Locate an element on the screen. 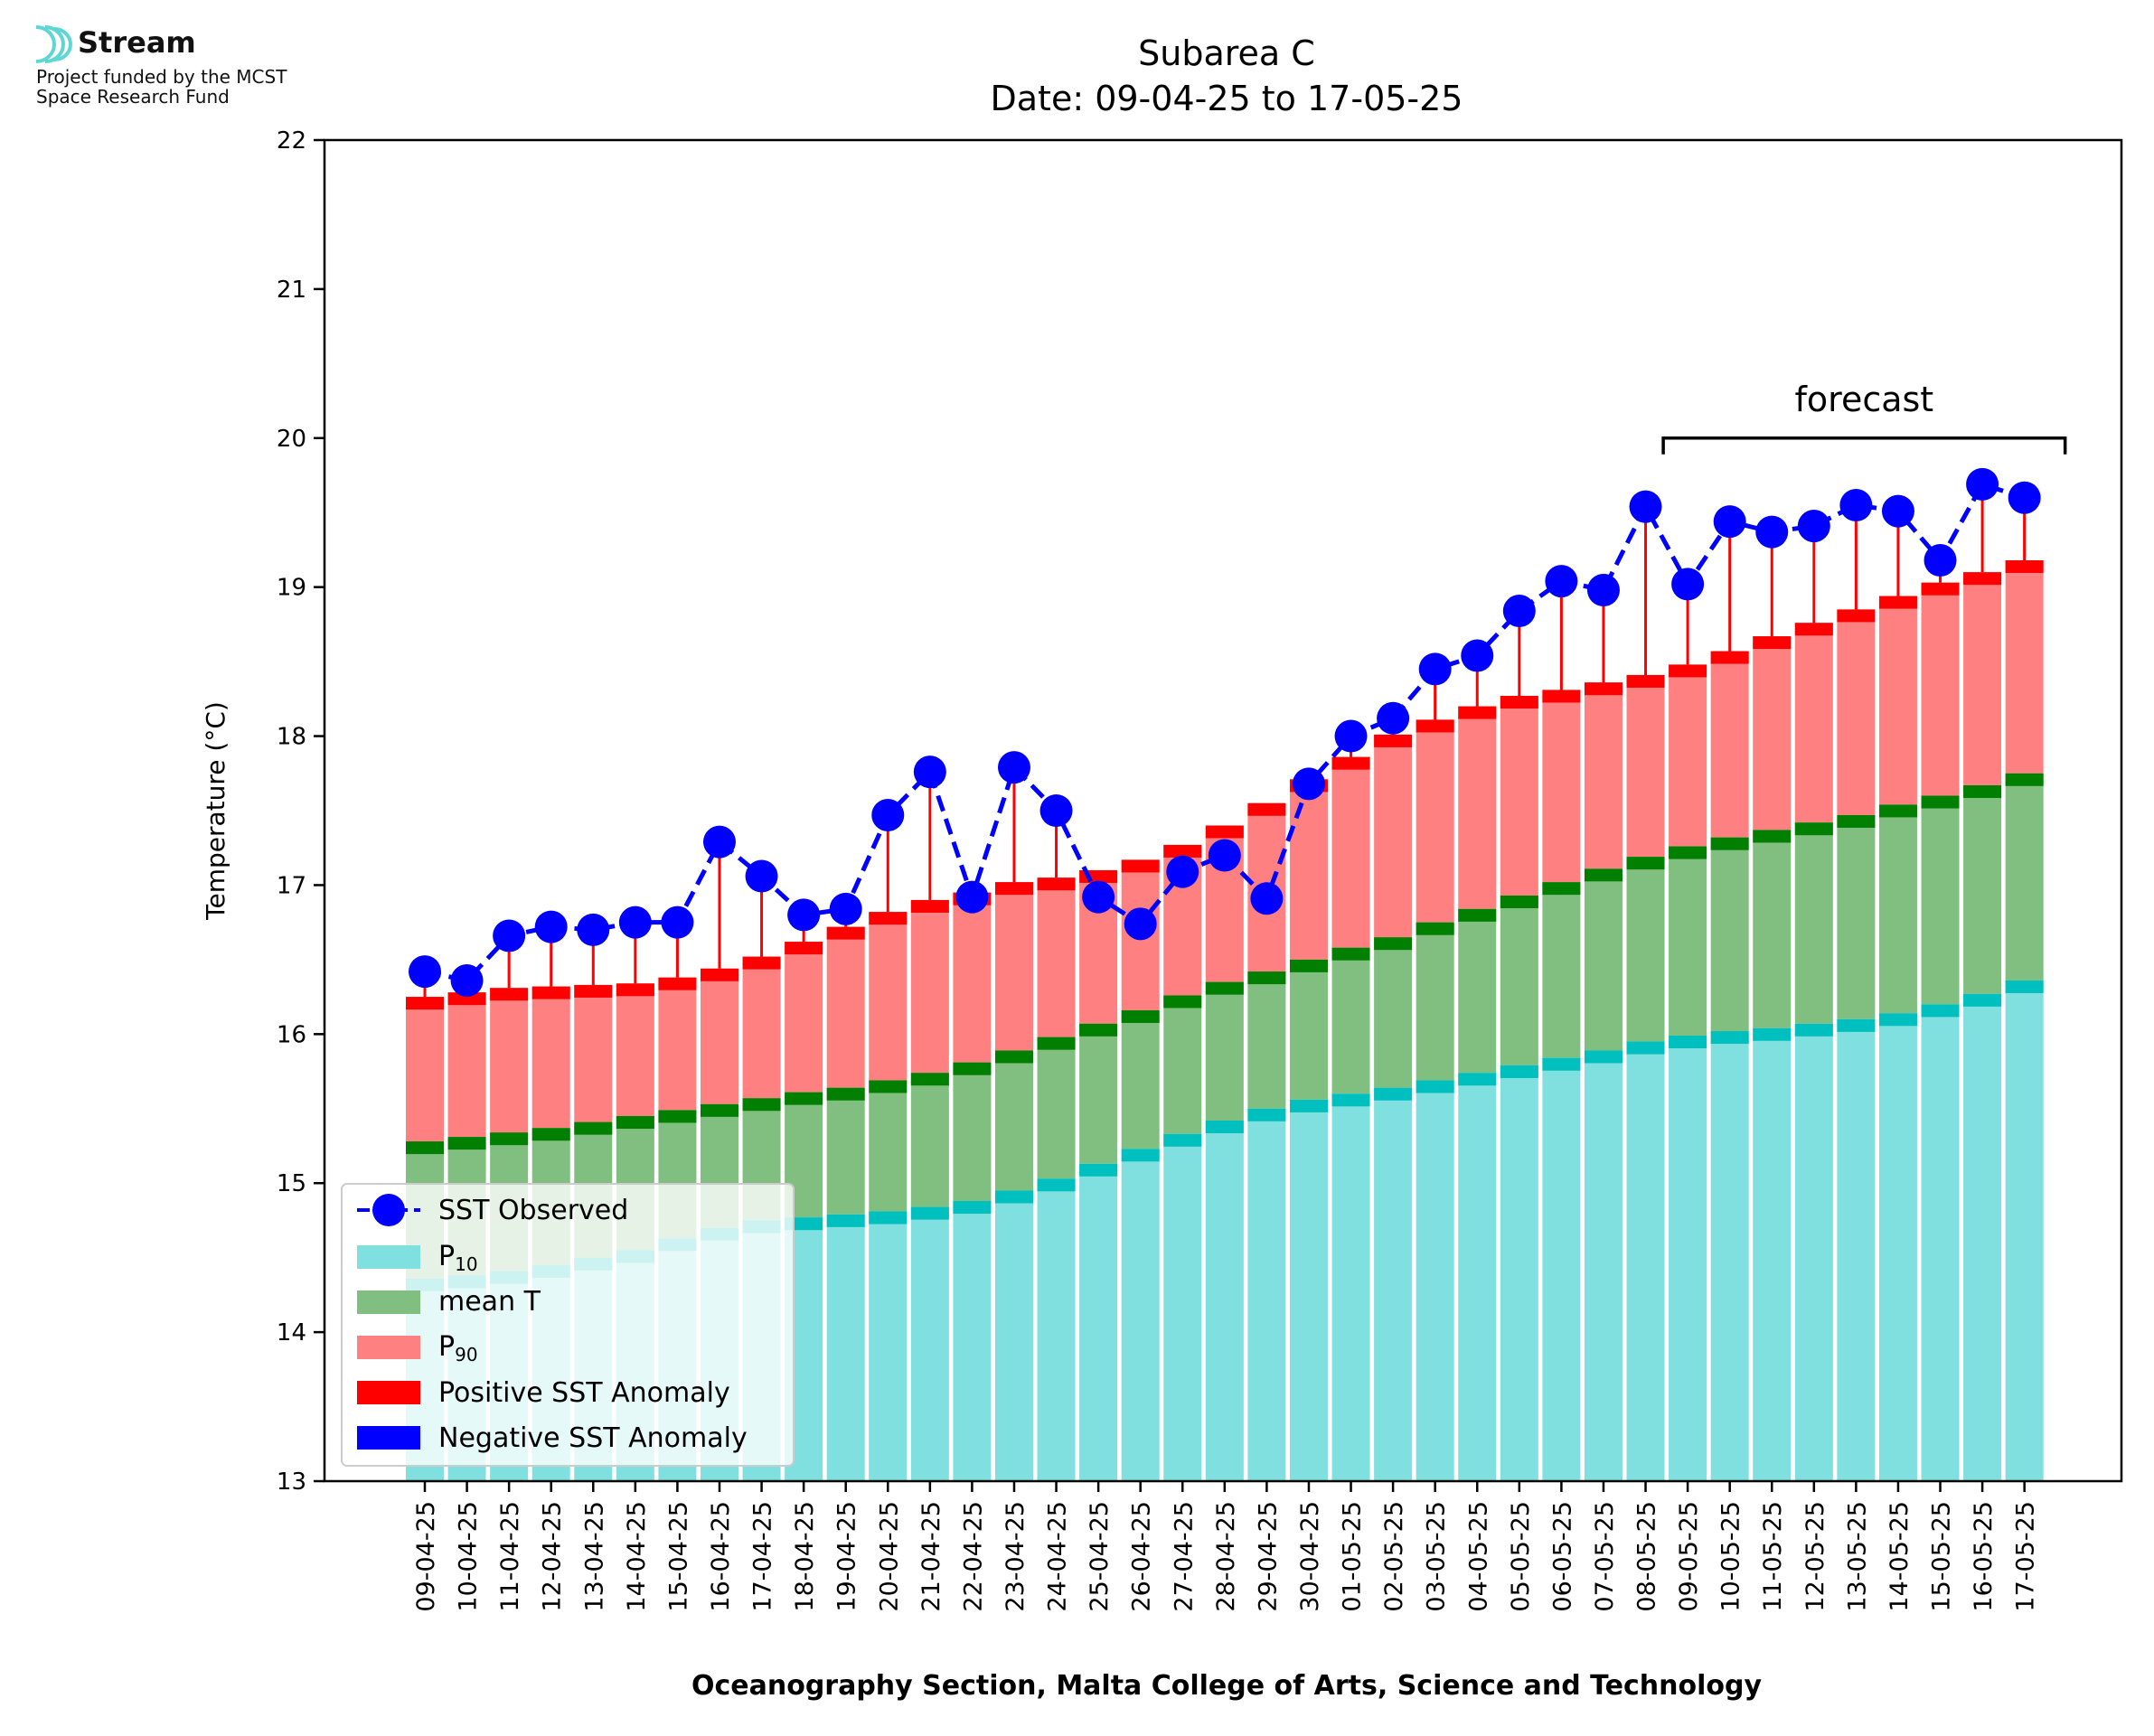 The height and width of the screenshot is (1736, 2154). legend-neg-label: Negative SST Anomaly is located at coordinates (593, 1438).